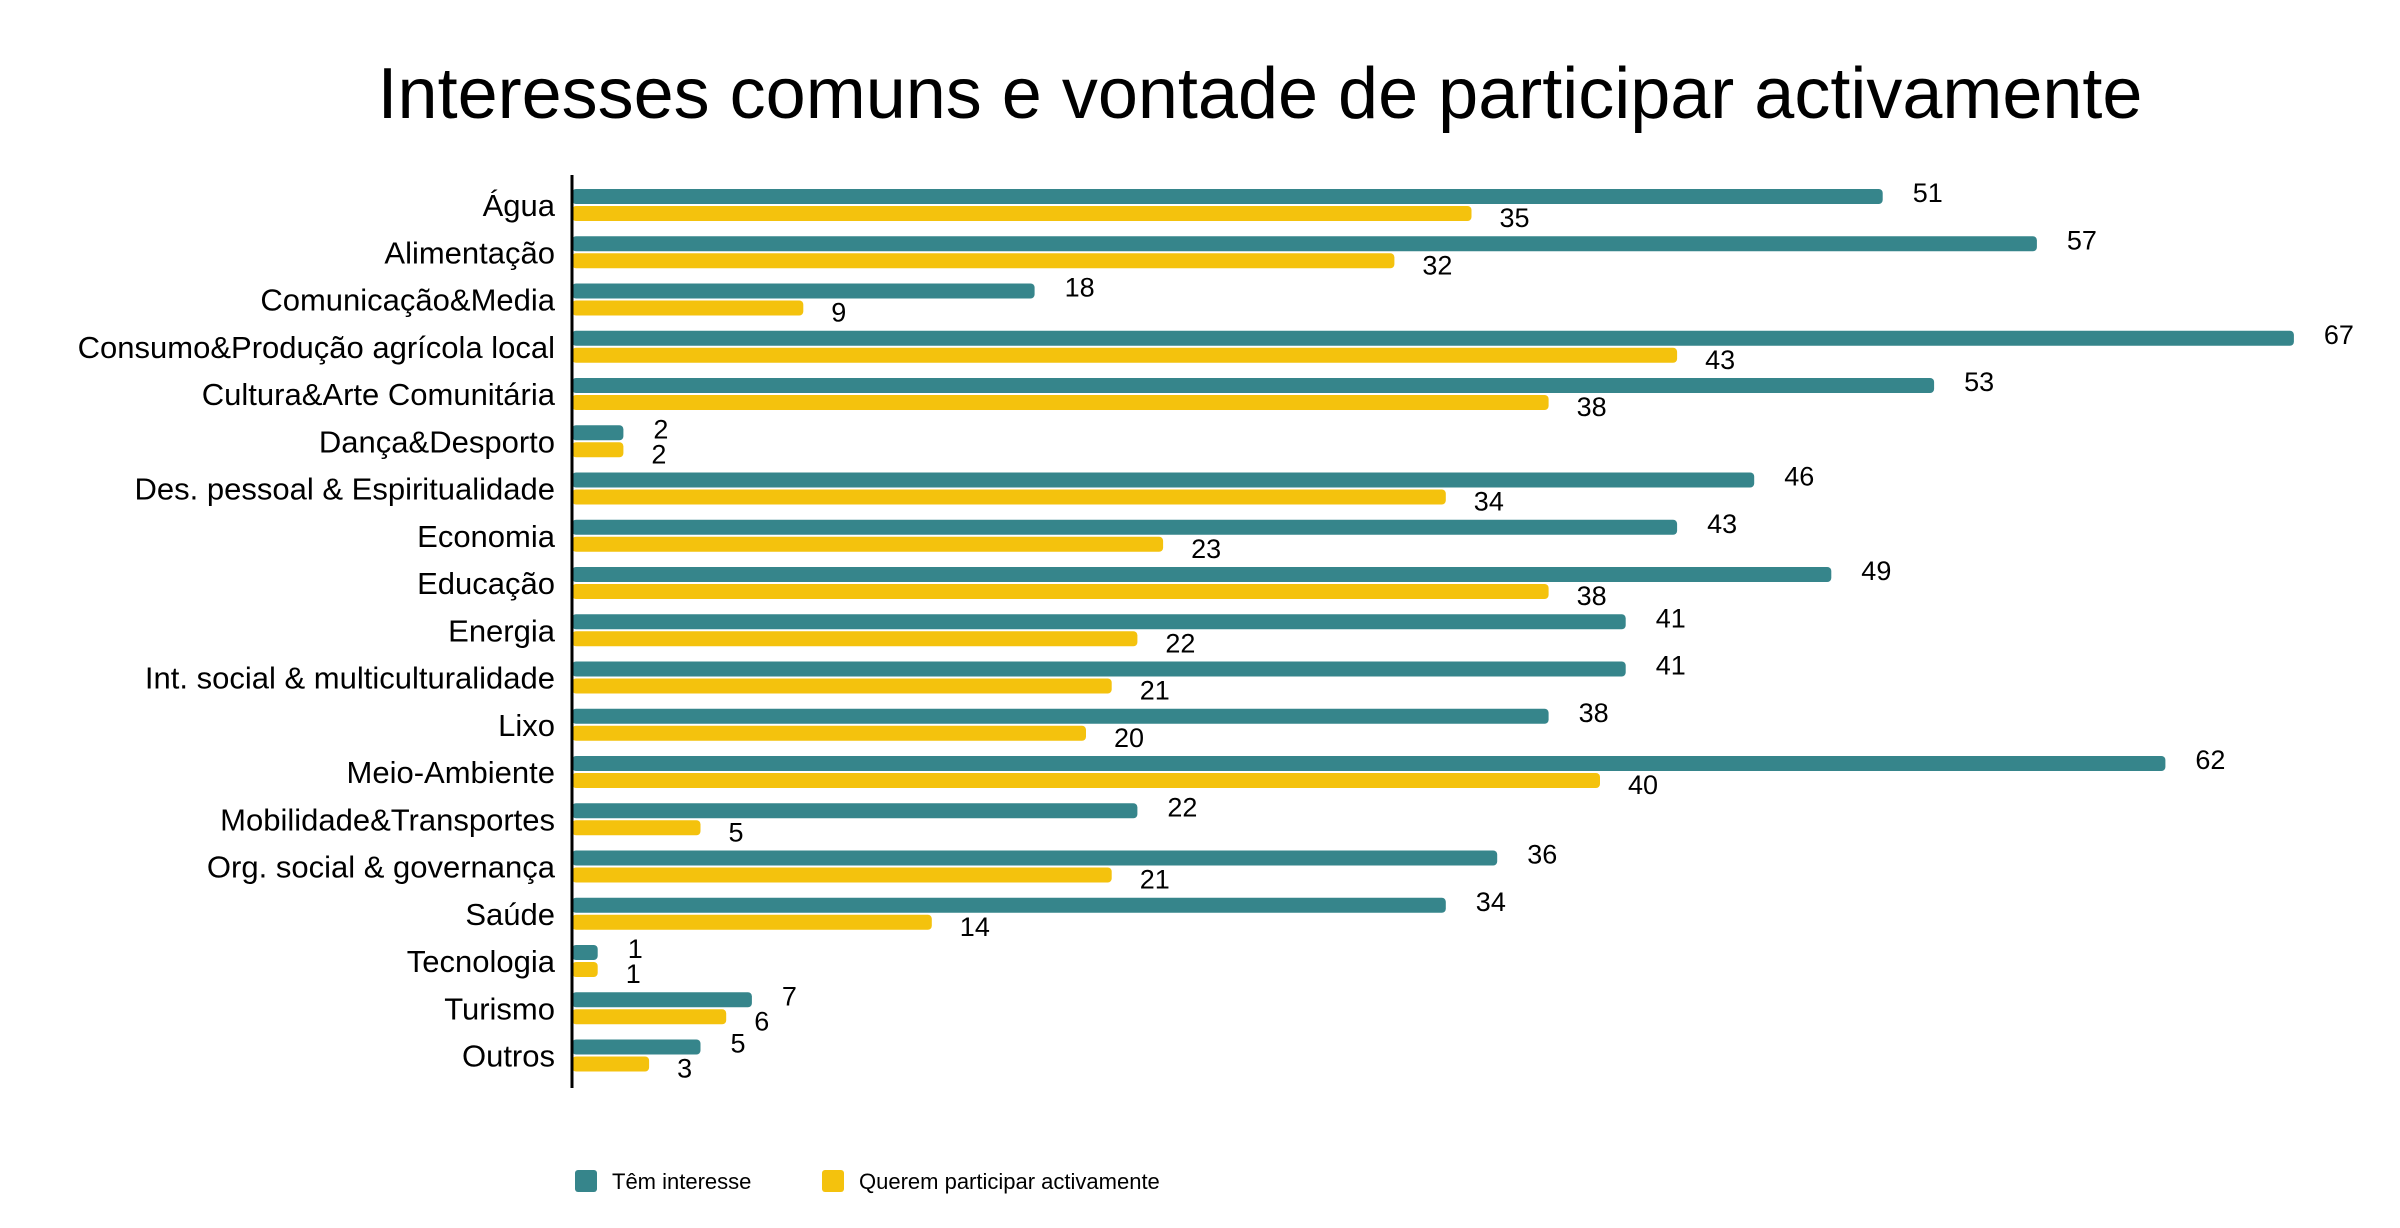  What do you see at coordinates (508, 1056) in the screenshot?
I see `category-label: Outros` at bounding box center [508, 1056].